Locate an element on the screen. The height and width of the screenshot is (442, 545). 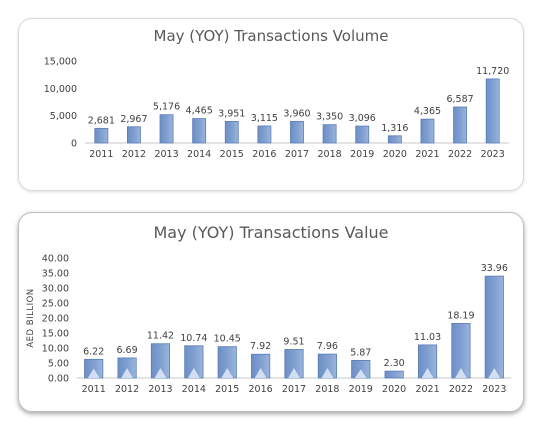
value-data-label: 10.74 is located at coordinates (193, 338).